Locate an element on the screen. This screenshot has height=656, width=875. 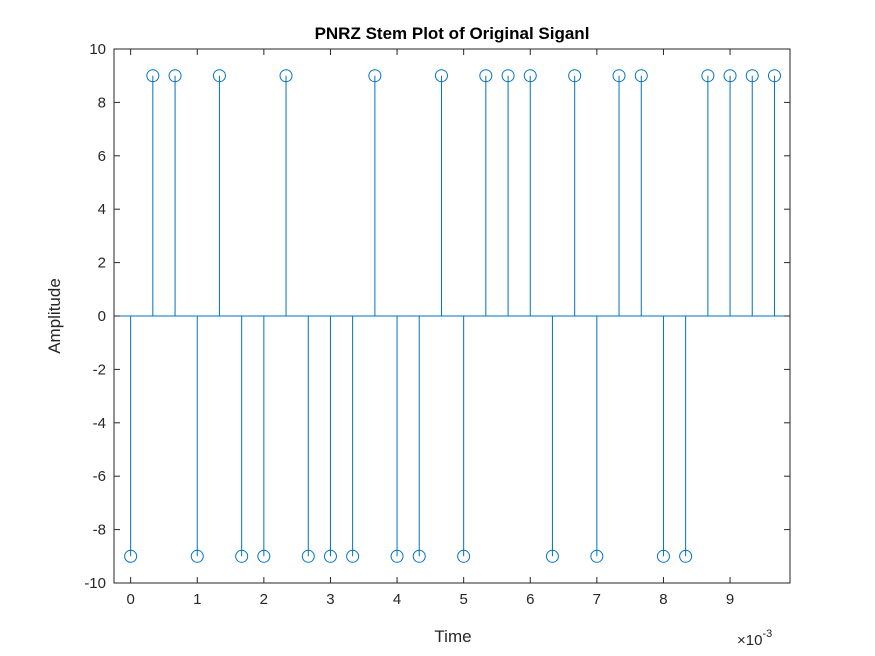
x-tick-label: 4 is located at coordinates (397, 599).